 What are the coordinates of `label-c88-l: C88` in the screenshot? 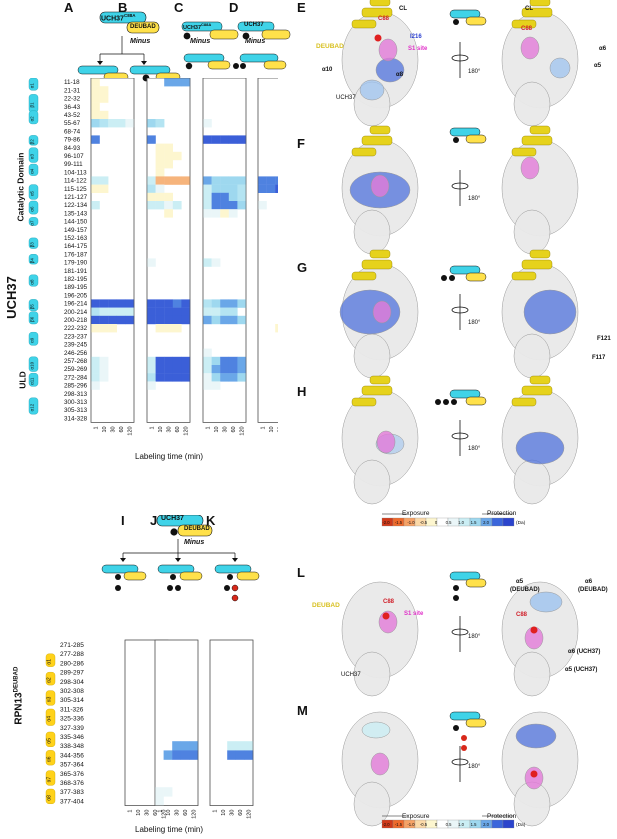 It's located at (389, 602).